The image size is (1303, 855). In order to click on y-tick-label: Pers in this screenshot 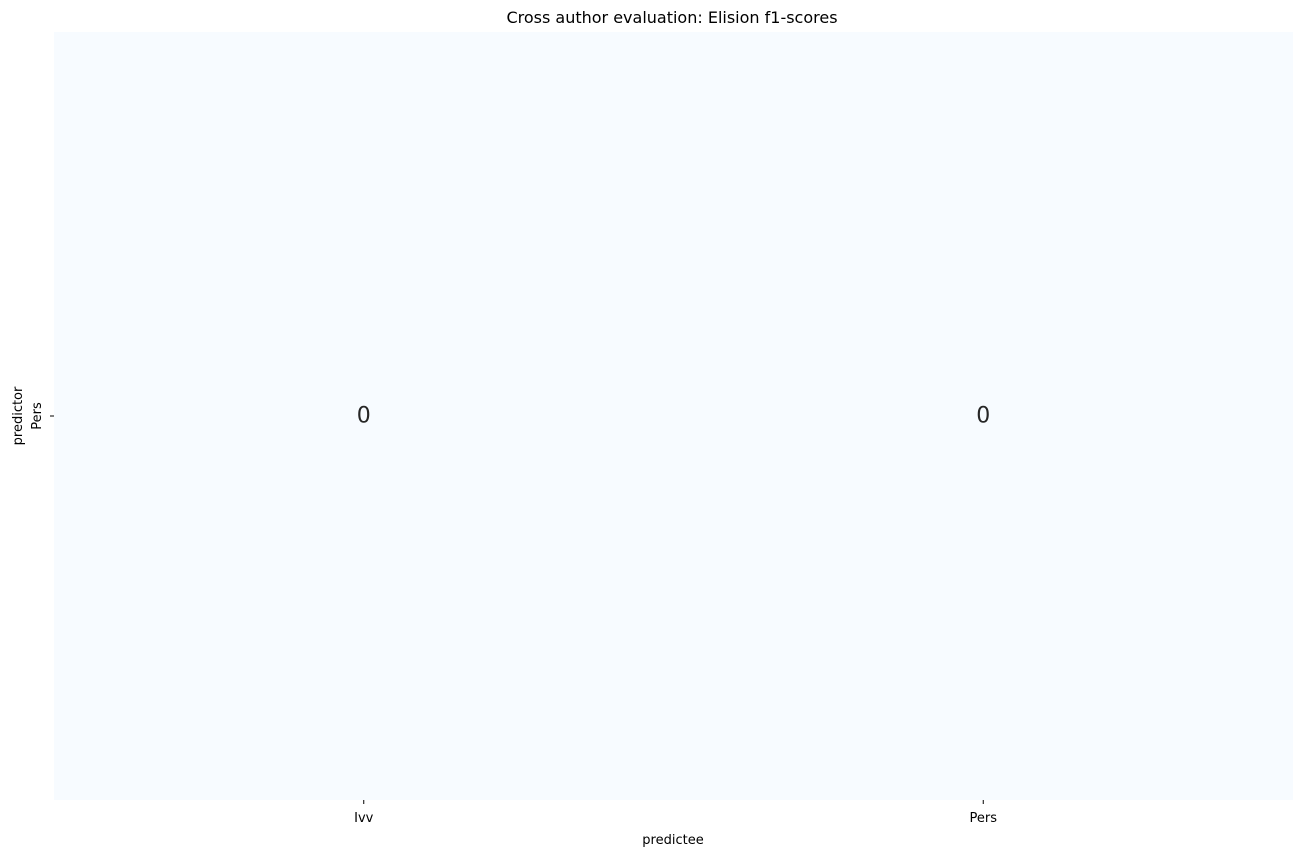, I will do `click(37, 416)`.